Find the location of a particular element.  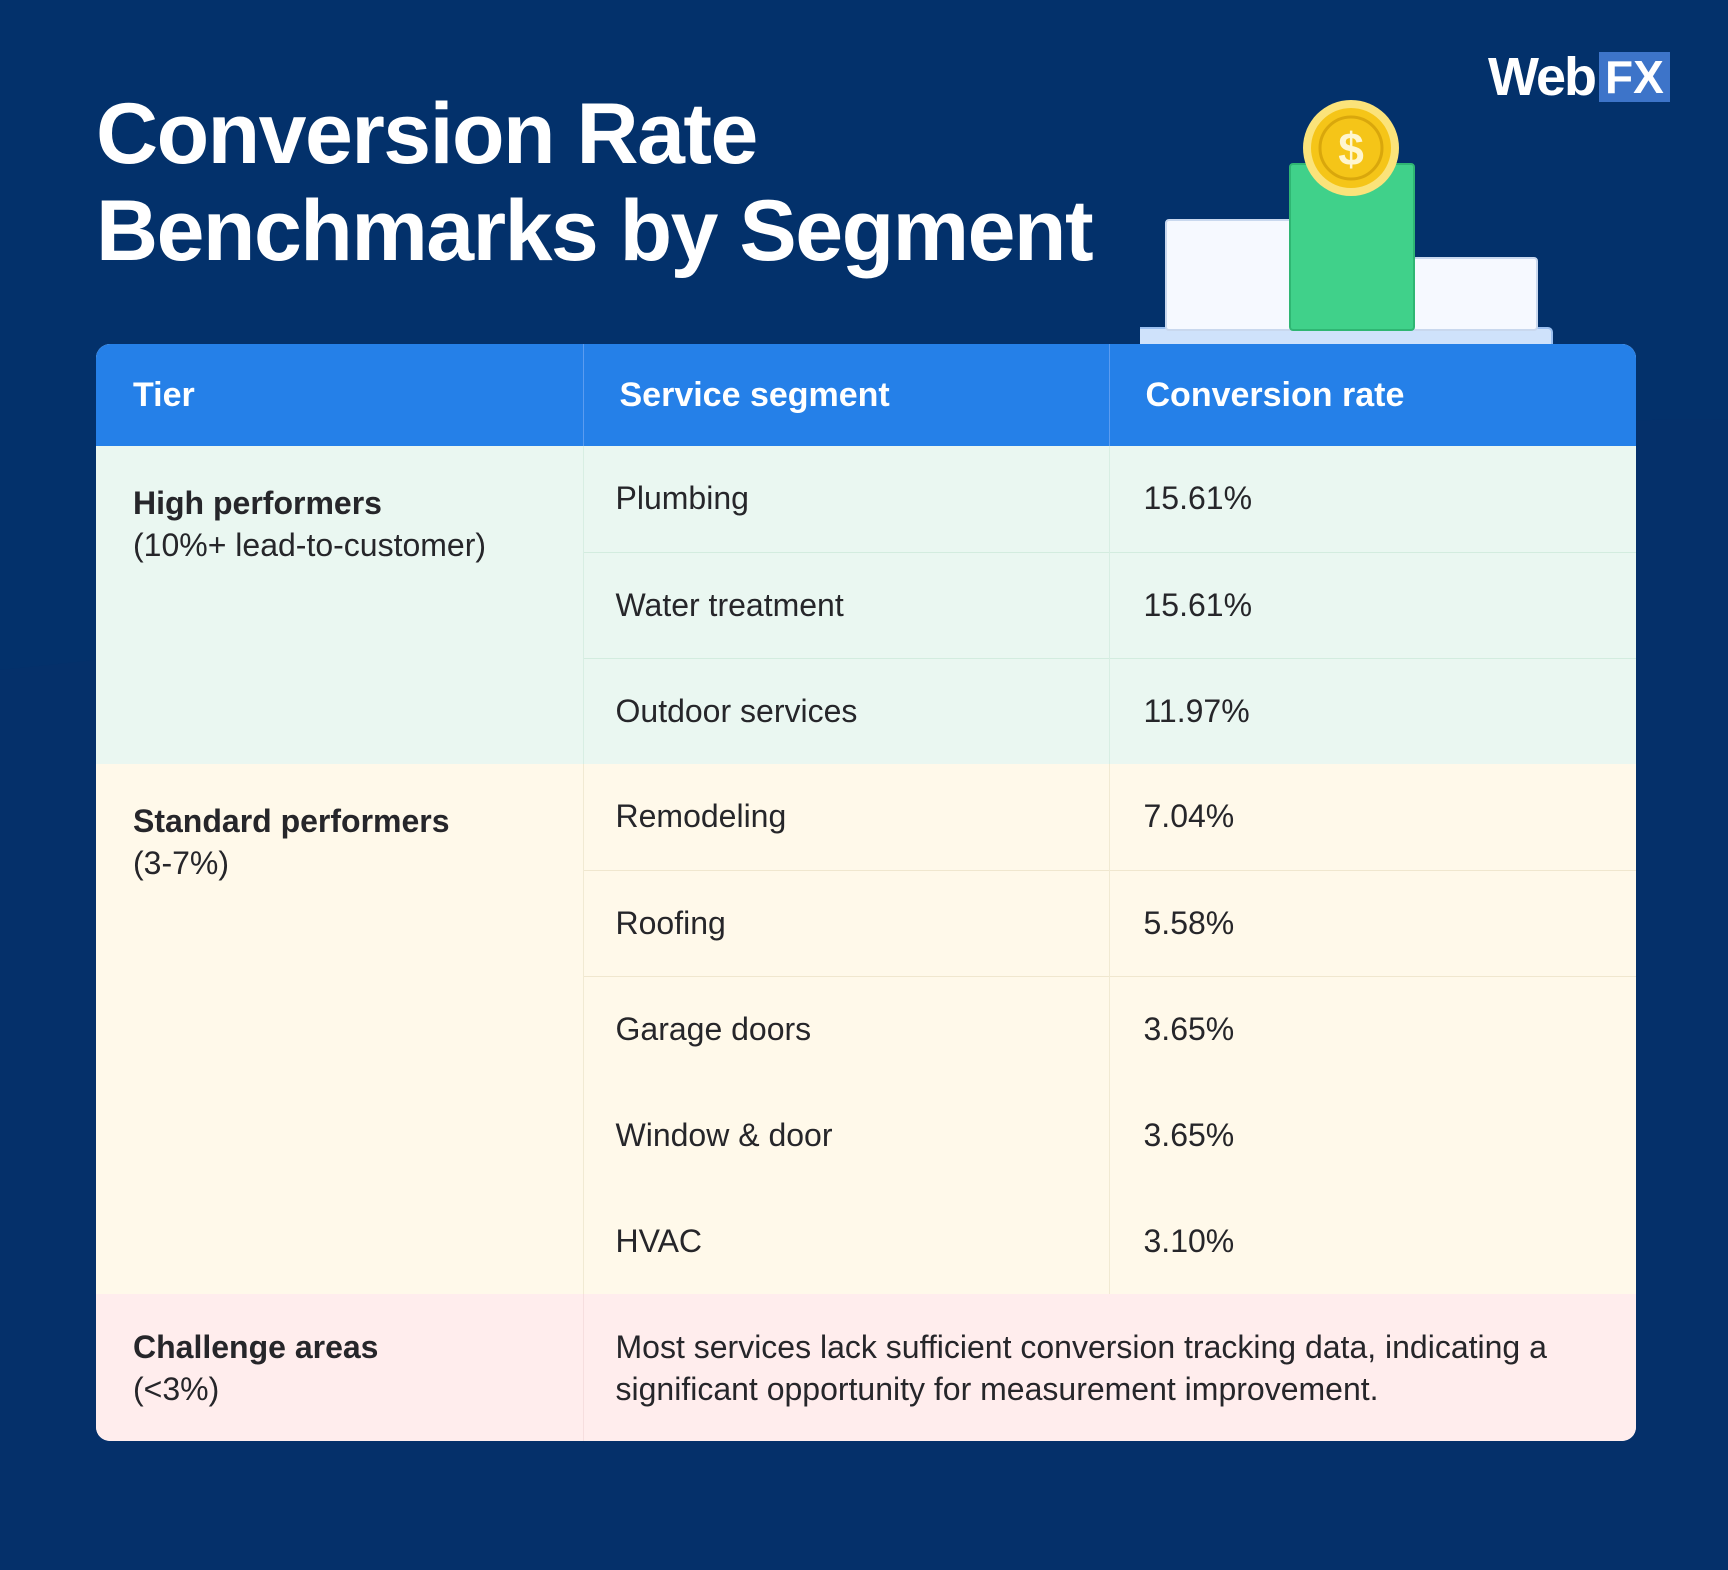

coin-symbol: $ is located at coordinates (1351, 149).